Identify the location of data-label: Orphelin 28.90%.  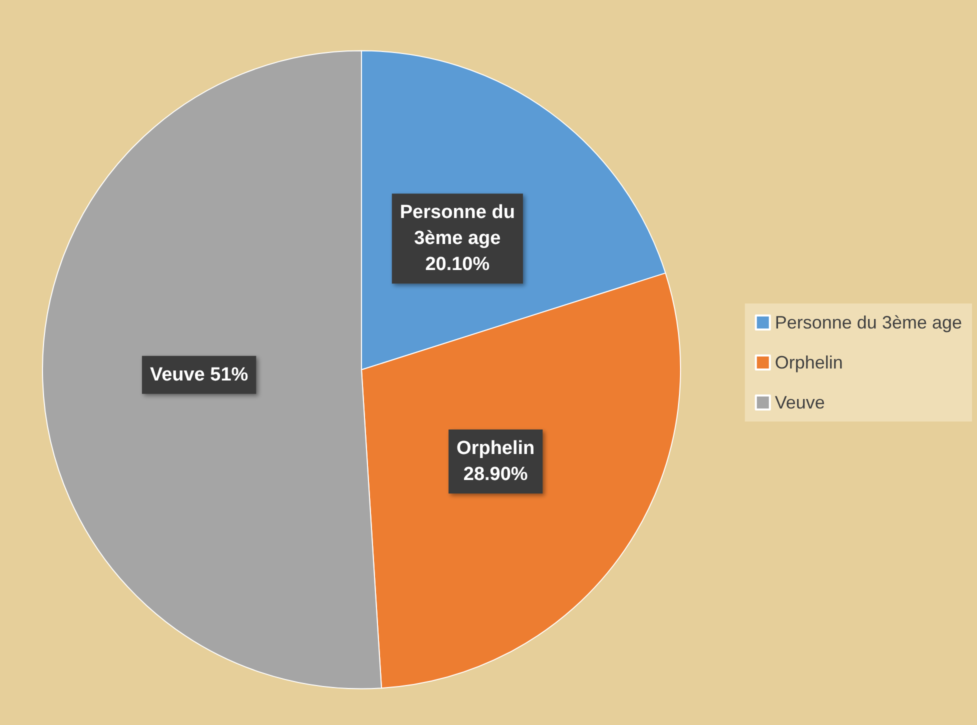
(495, 462).